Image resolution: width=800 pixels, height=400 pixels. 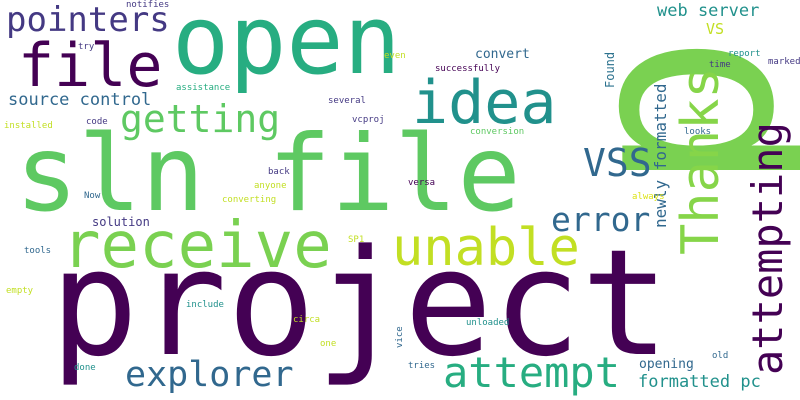 What do you see at coordinates (532, 372) in the screenshot?
I see `word-attempt: attempt` at bounding box center [532, 372].